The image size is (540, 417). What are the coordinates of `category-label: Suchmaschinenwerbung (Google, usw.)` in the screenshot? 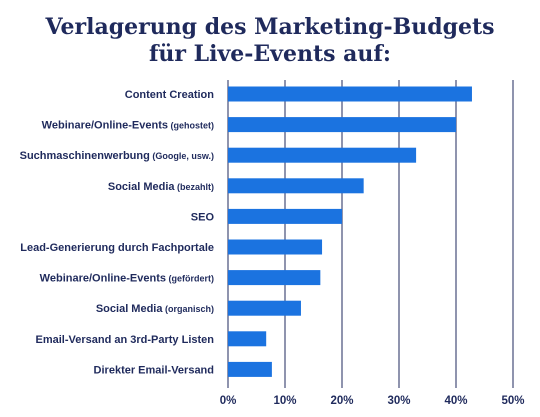 It's located at (117, 156).